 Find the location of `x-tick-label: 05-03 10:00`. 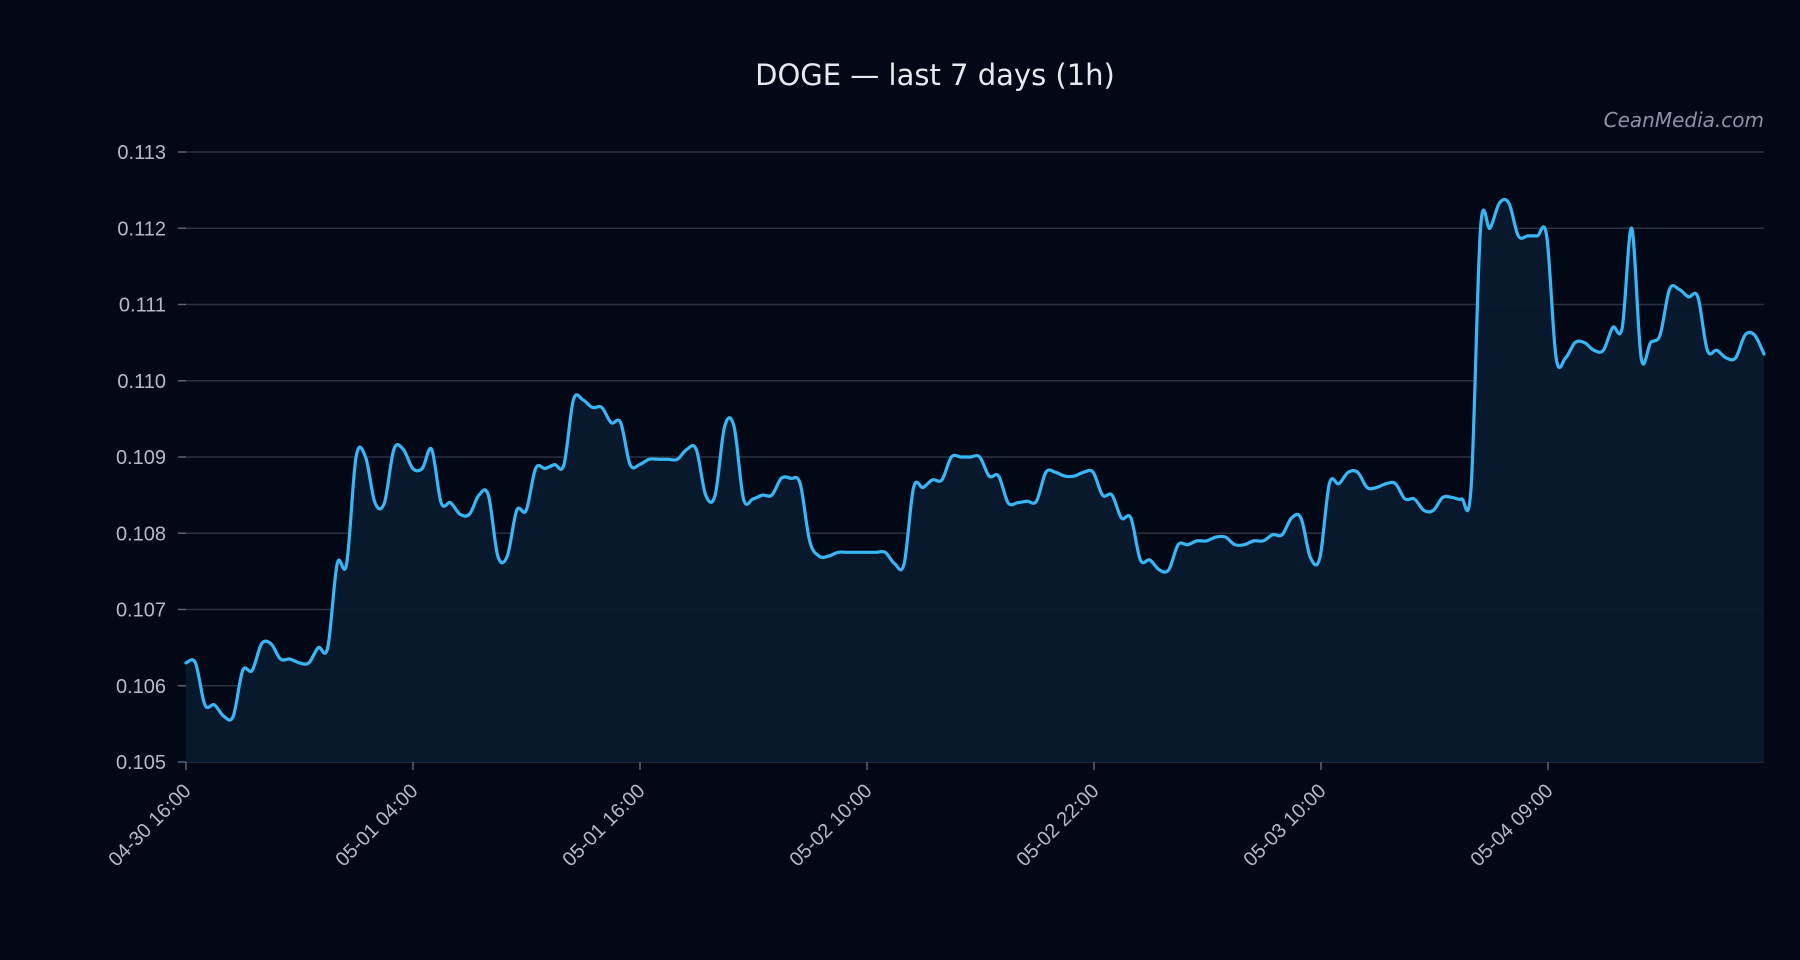

x-tick-label: 05-03 10:00 is located at coordinates (1284, 825).